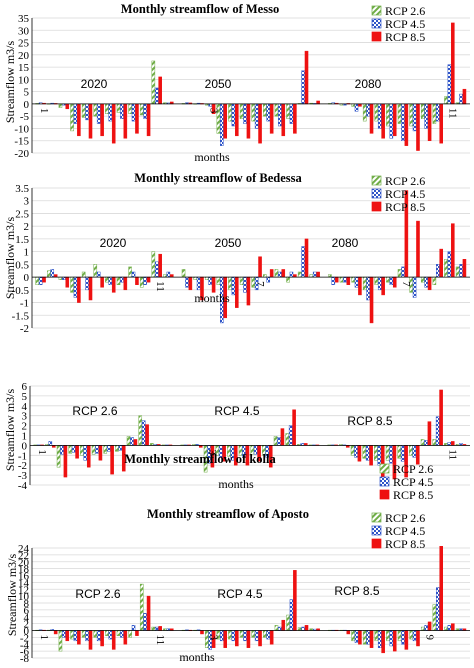 This screenshot has width=474, height=668. I want to click on legend-label: RCP 4.5, so click(405, 194).